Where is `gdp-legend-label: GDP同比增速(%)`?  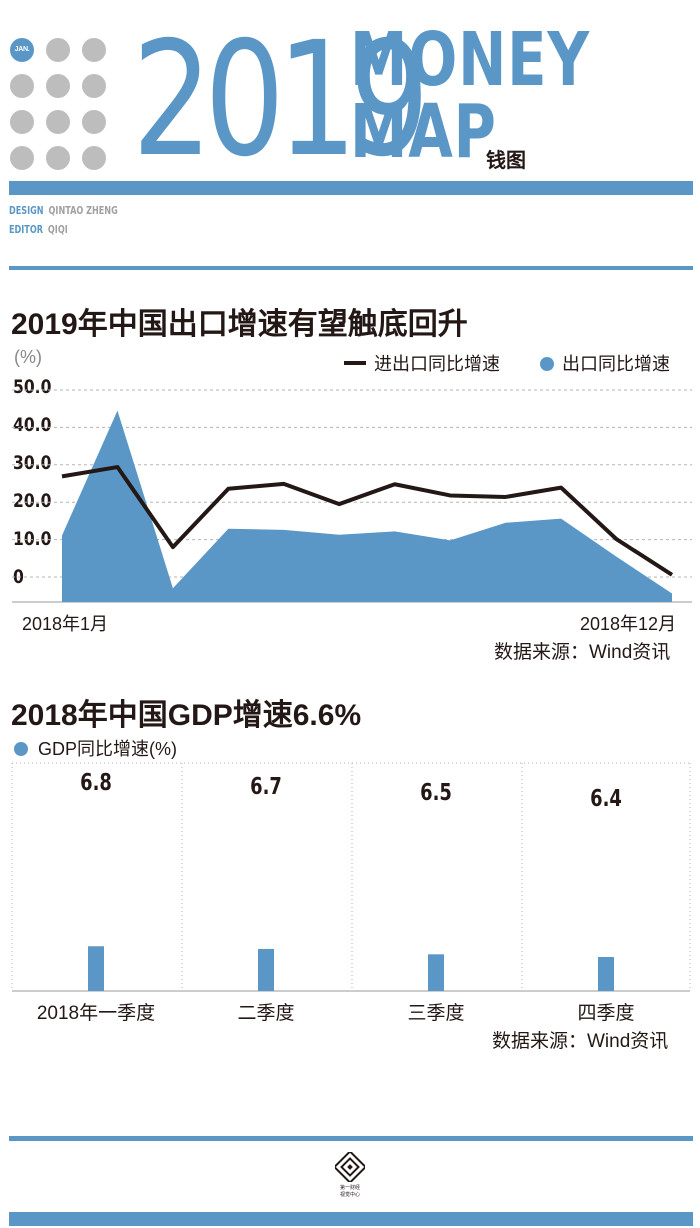 gdp-legend-label: GDP同比增速(%) is located at coordinates (107, 749).